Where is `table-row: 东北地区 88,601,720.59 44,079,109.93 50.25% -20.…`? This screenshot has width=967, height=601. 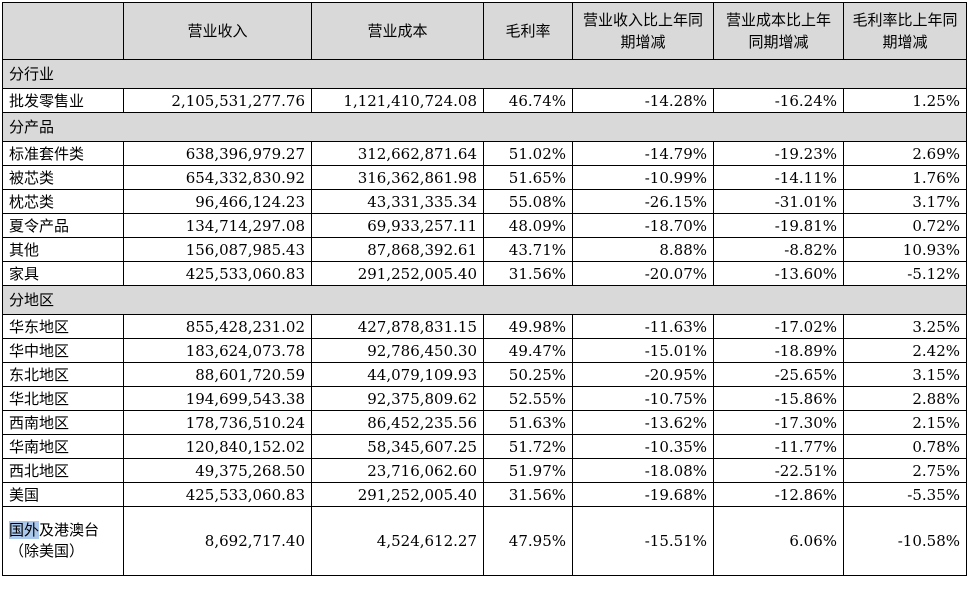
table-row: 东北地区 88,601,720.59 44,079,109.93 50.25% -20.… is located at coordinates (484, 374).